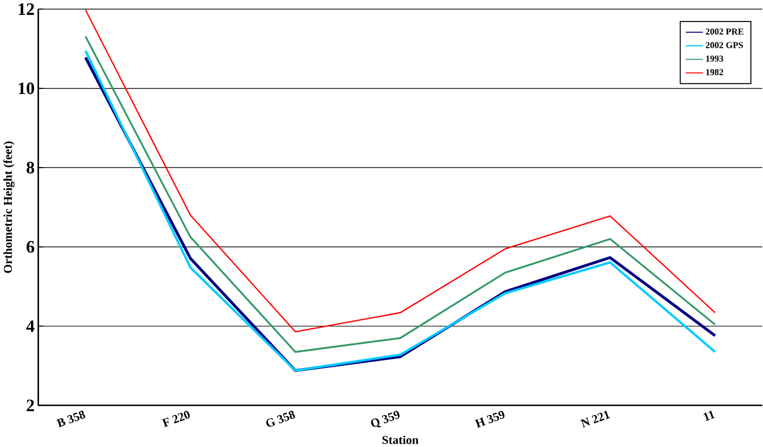 Image resolution: width=763 pixels, height=447 pixels. What do you see at coordinates (715, 58) in the screenshot?
I see `legend-label: 1993` at bounding box center [715, 58].